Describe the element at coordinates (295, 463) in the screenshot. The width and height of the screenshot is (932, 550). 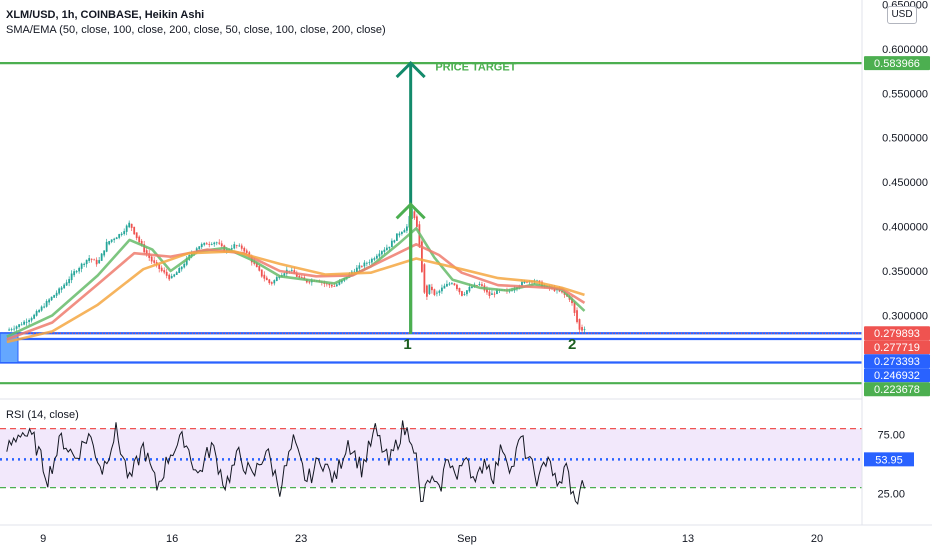
I see `rsi-line` at that location.